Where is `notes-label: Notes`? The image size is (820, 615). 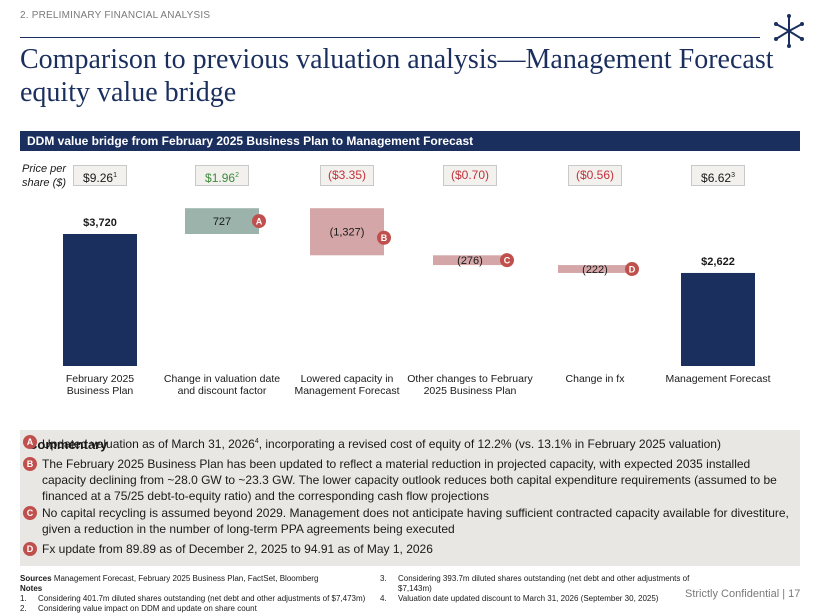
notes-label: Notes is located at coordinates (31, 588).